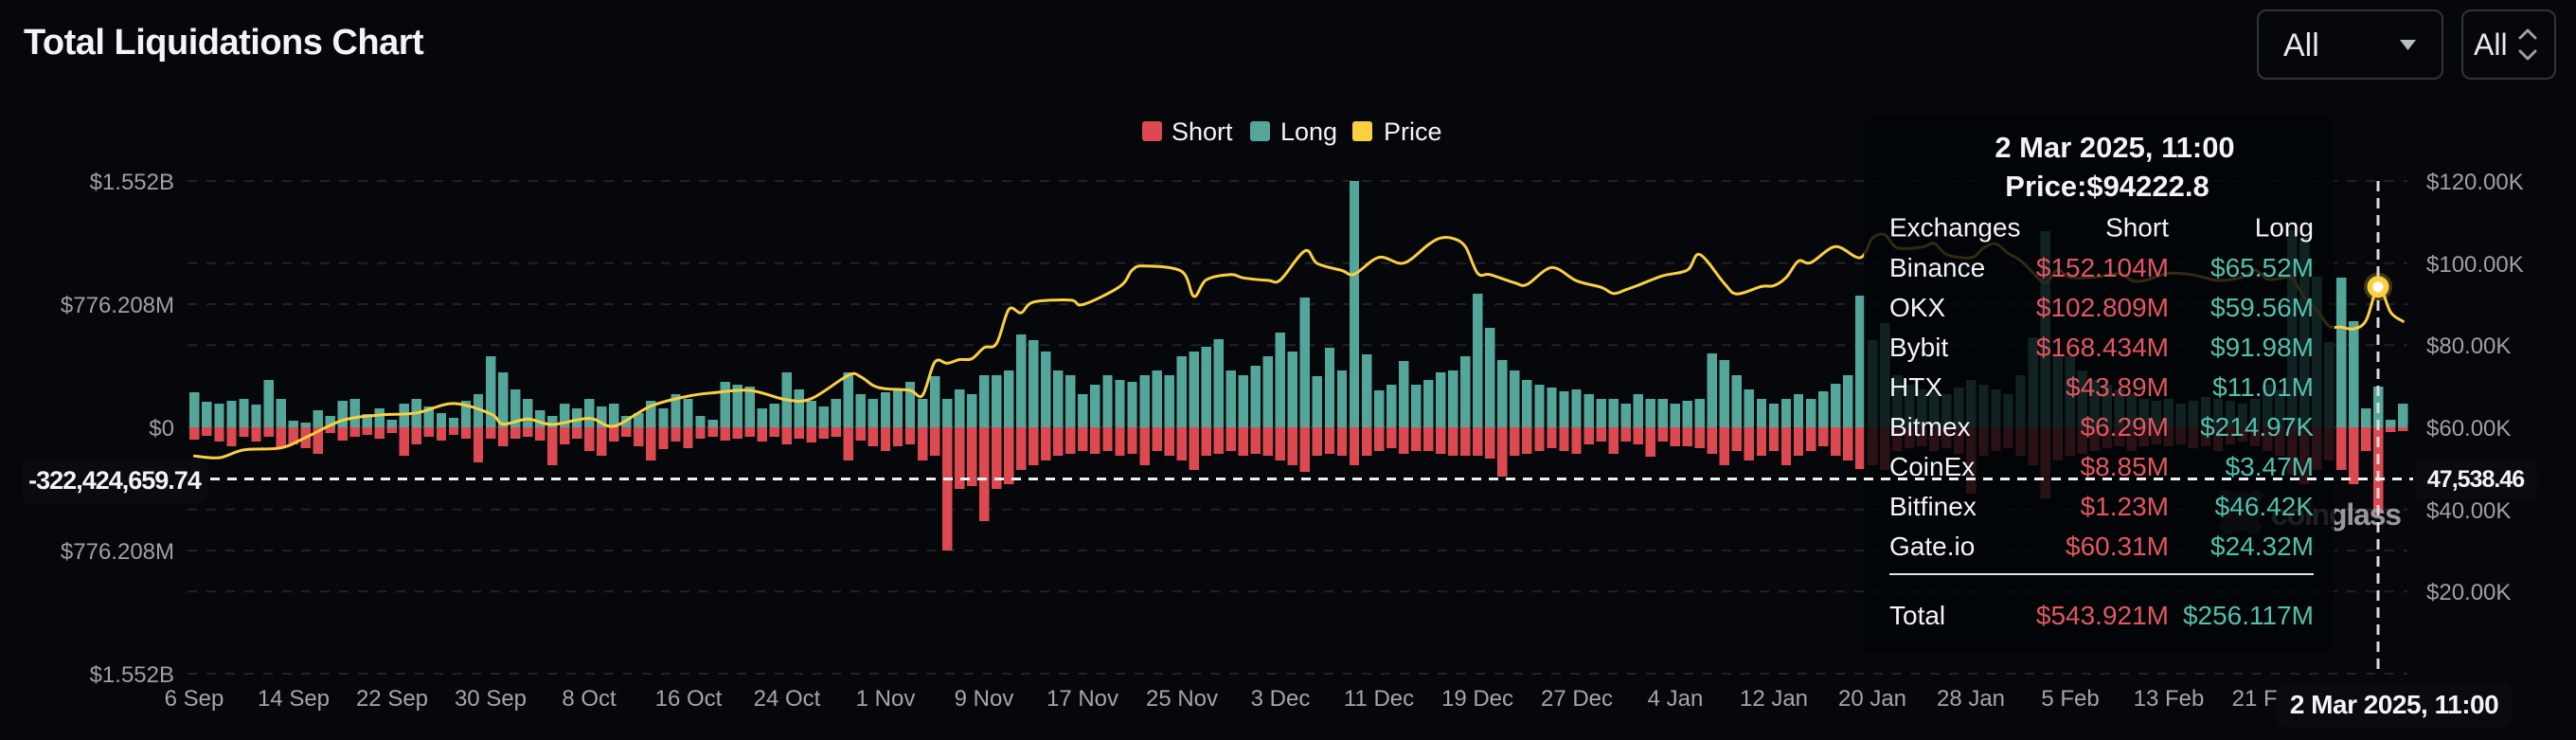  What do you see at coordinates (161, 429) in the screenshot?
I see `svg-text: $0` at bounding box center [161, 429].